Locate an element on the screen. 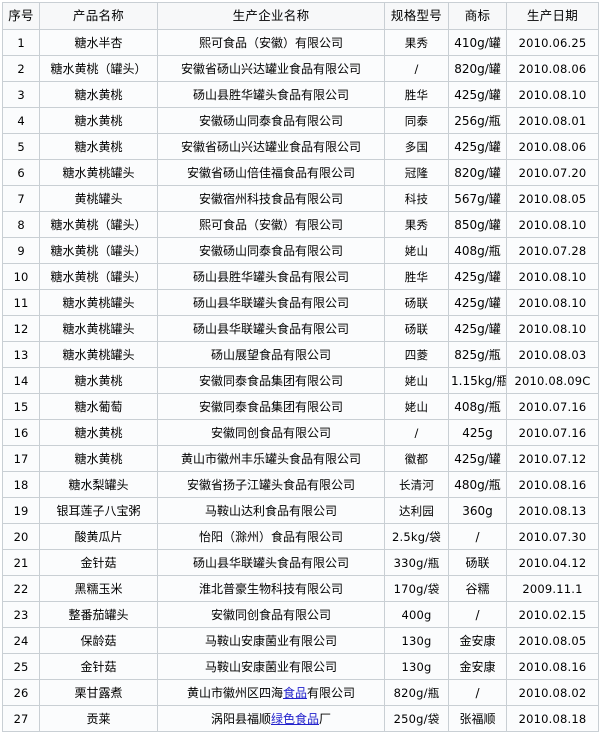  cell-production-date: 2010.08.09C is located at coordinates (552, 380).